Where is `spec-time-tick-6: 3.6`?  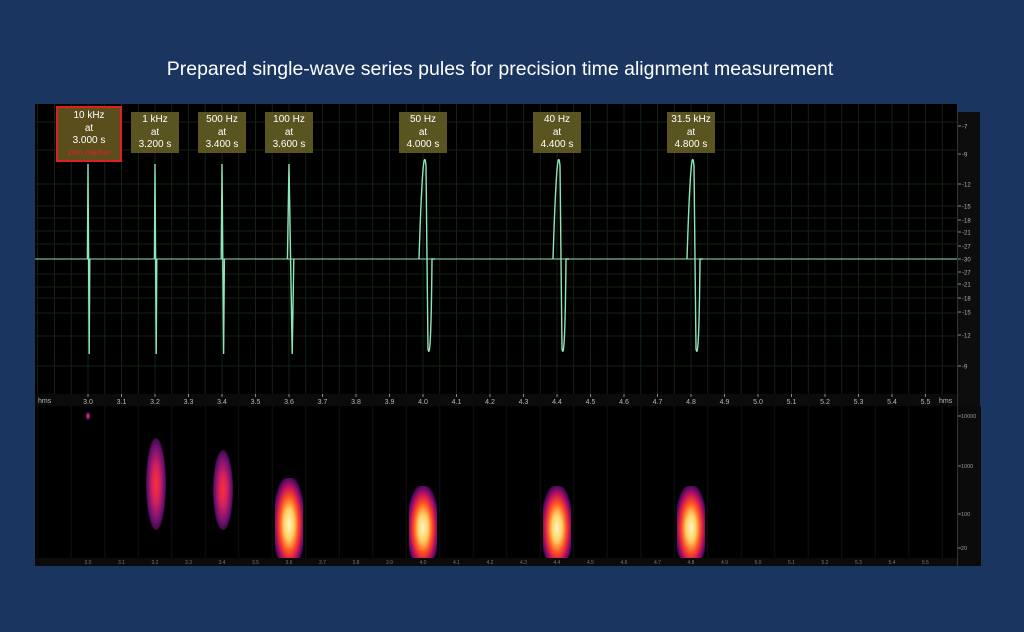
spec-time-tick-6: 3.6 is located at coordinates (289, 563).